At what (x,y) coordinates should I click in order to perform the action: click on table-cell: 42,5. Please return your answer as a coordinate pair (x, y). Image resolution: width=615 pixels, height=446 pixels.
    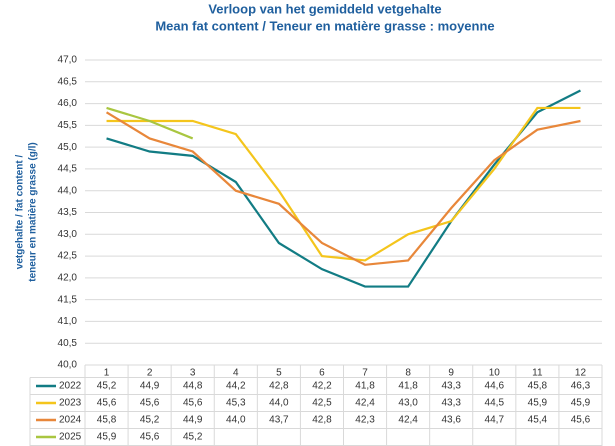
    Looking at the image, I should click on (322, 403).